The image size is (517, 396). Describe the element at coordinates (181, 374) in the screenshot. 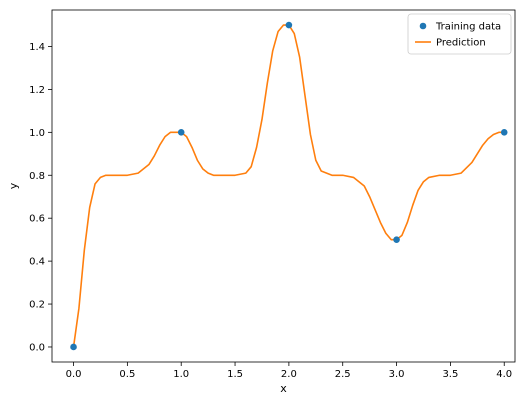

I see `x-tick-label-2: 1.0` at that location.